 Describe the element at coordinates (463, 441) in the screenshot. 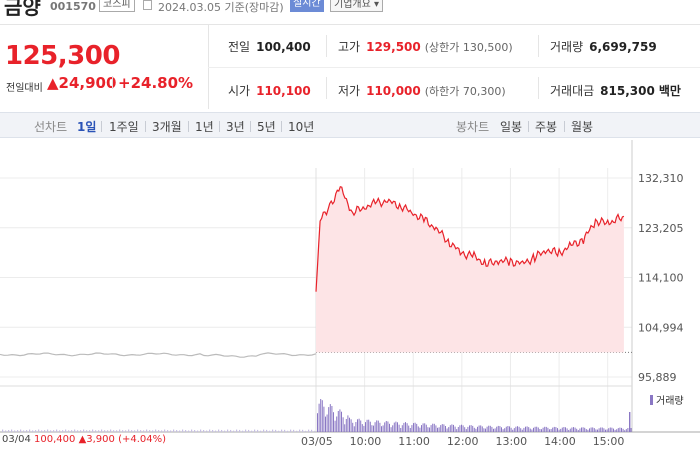

I see `x-tick-label: 12:00` at that location.